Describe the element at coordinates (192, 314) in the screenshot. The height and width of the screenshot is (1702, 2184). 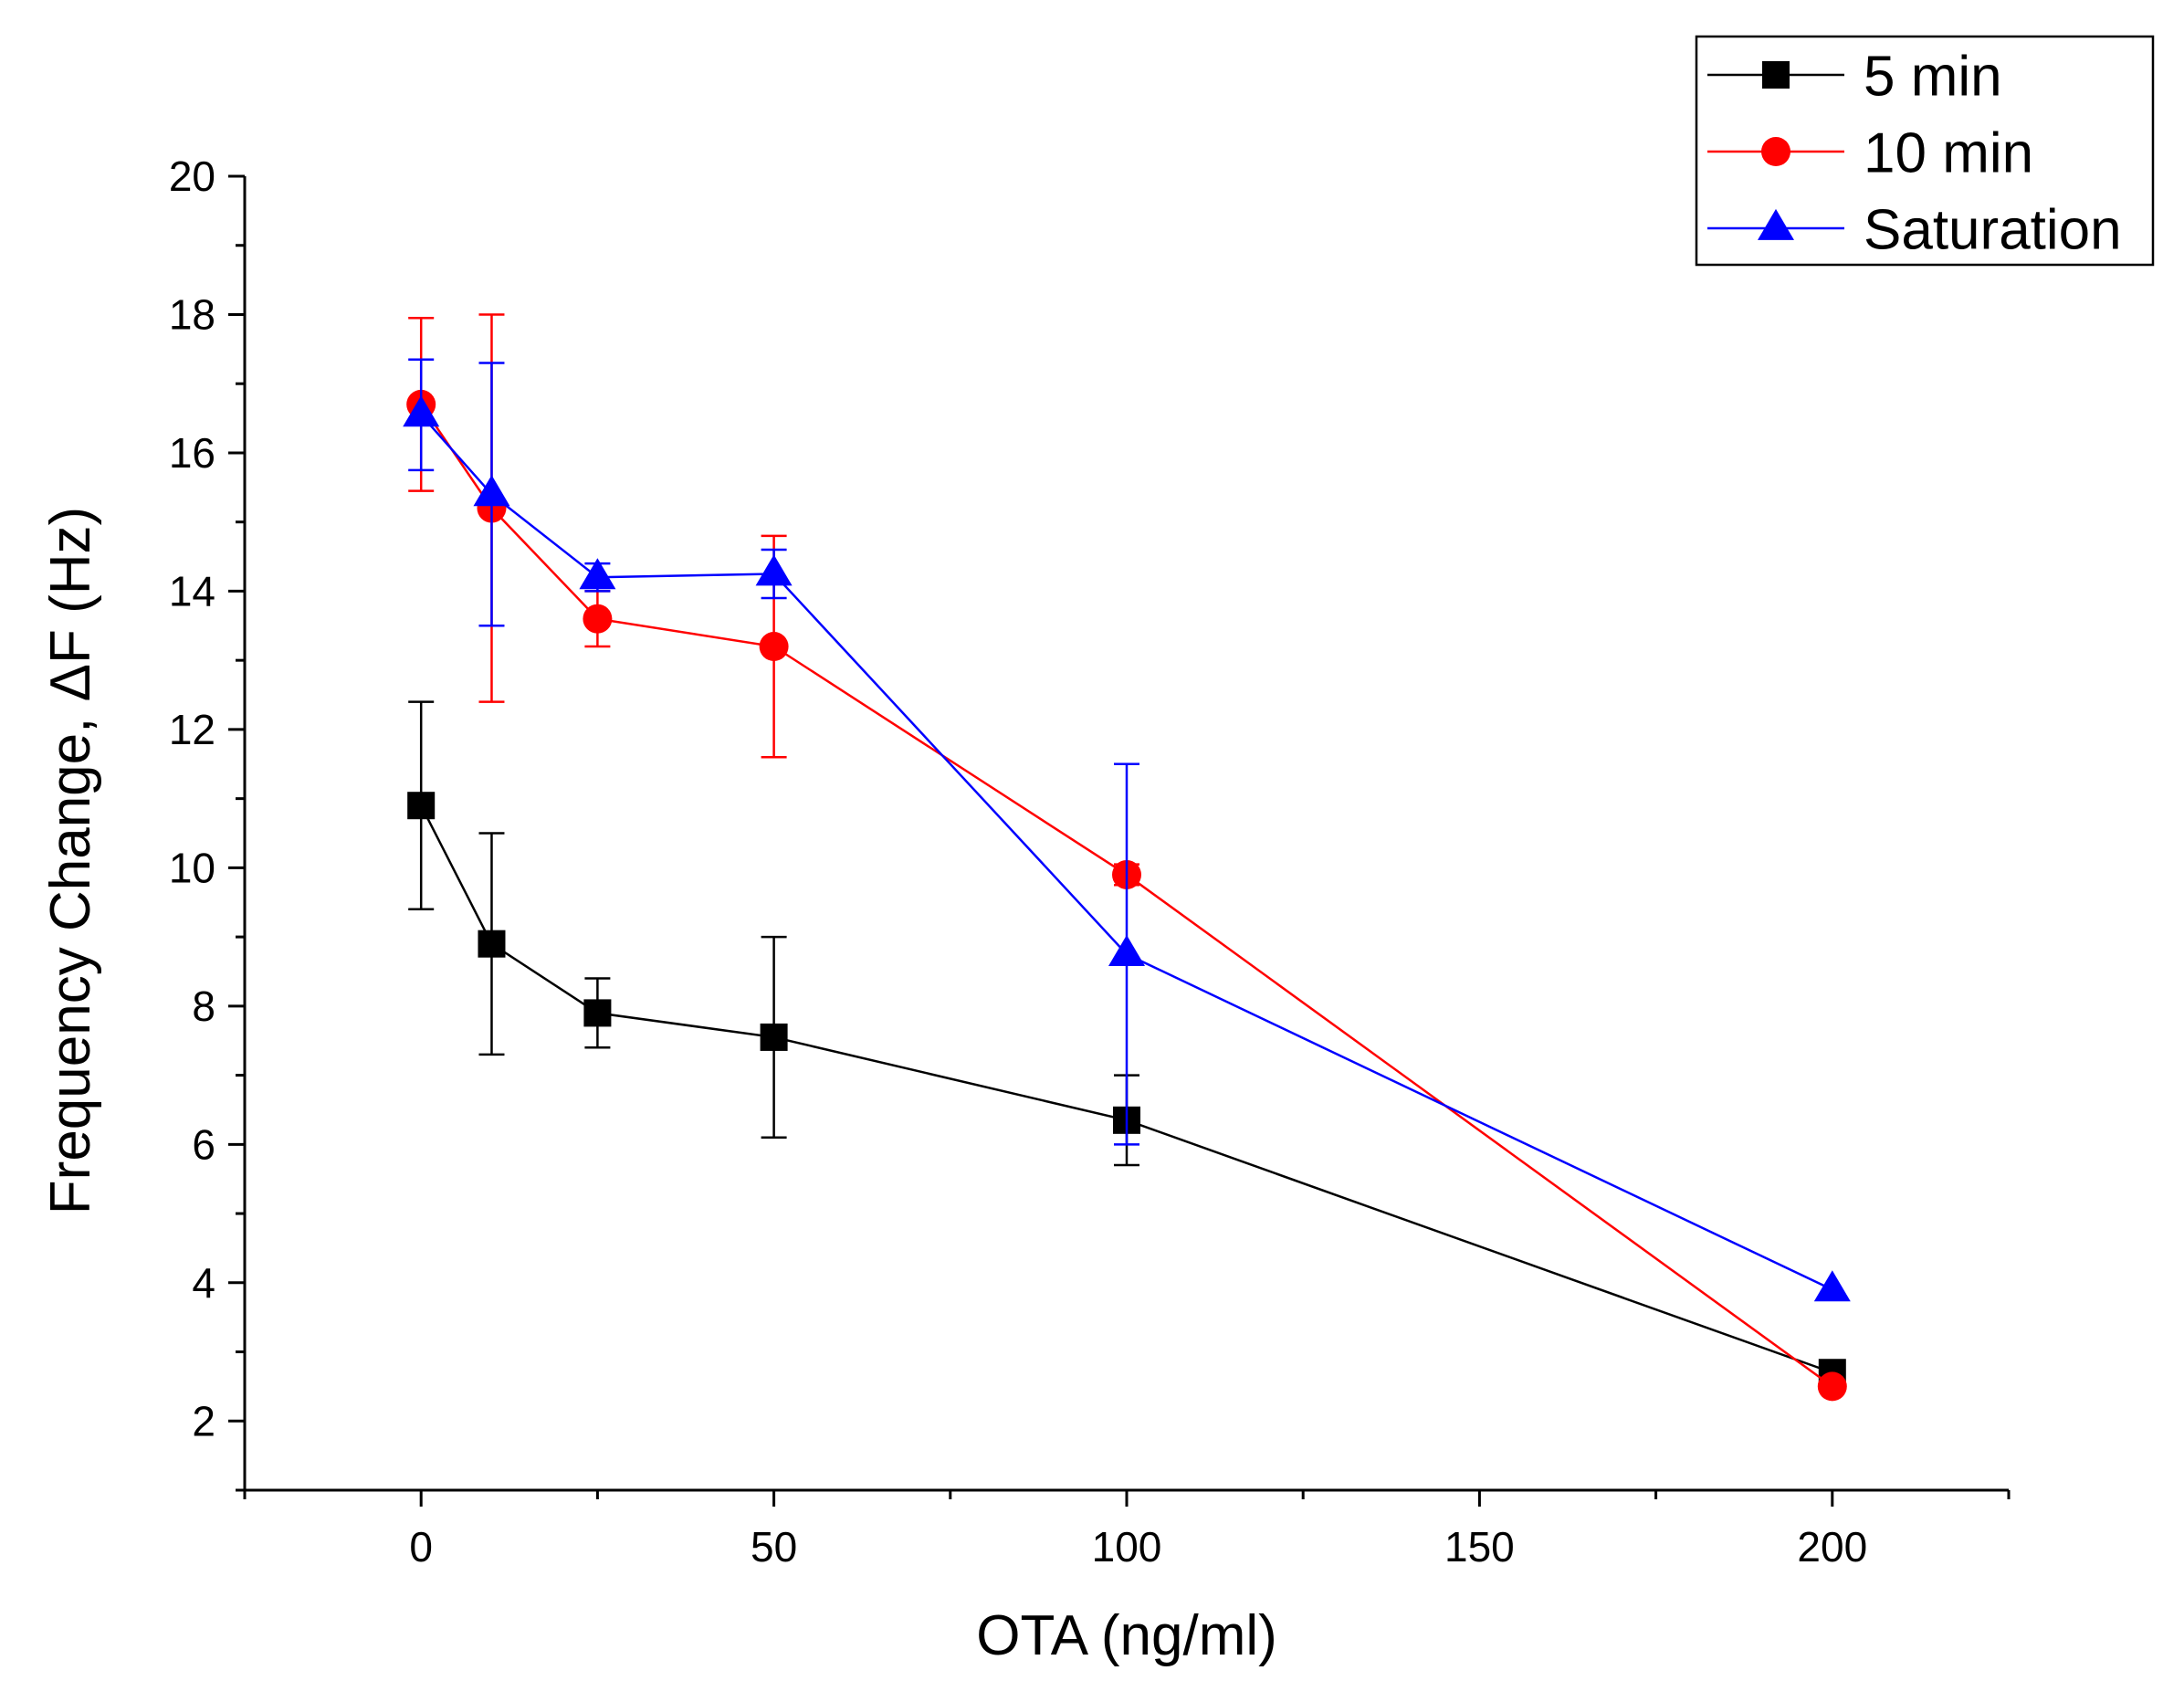
I see `y-tick-label: 18` at that location.